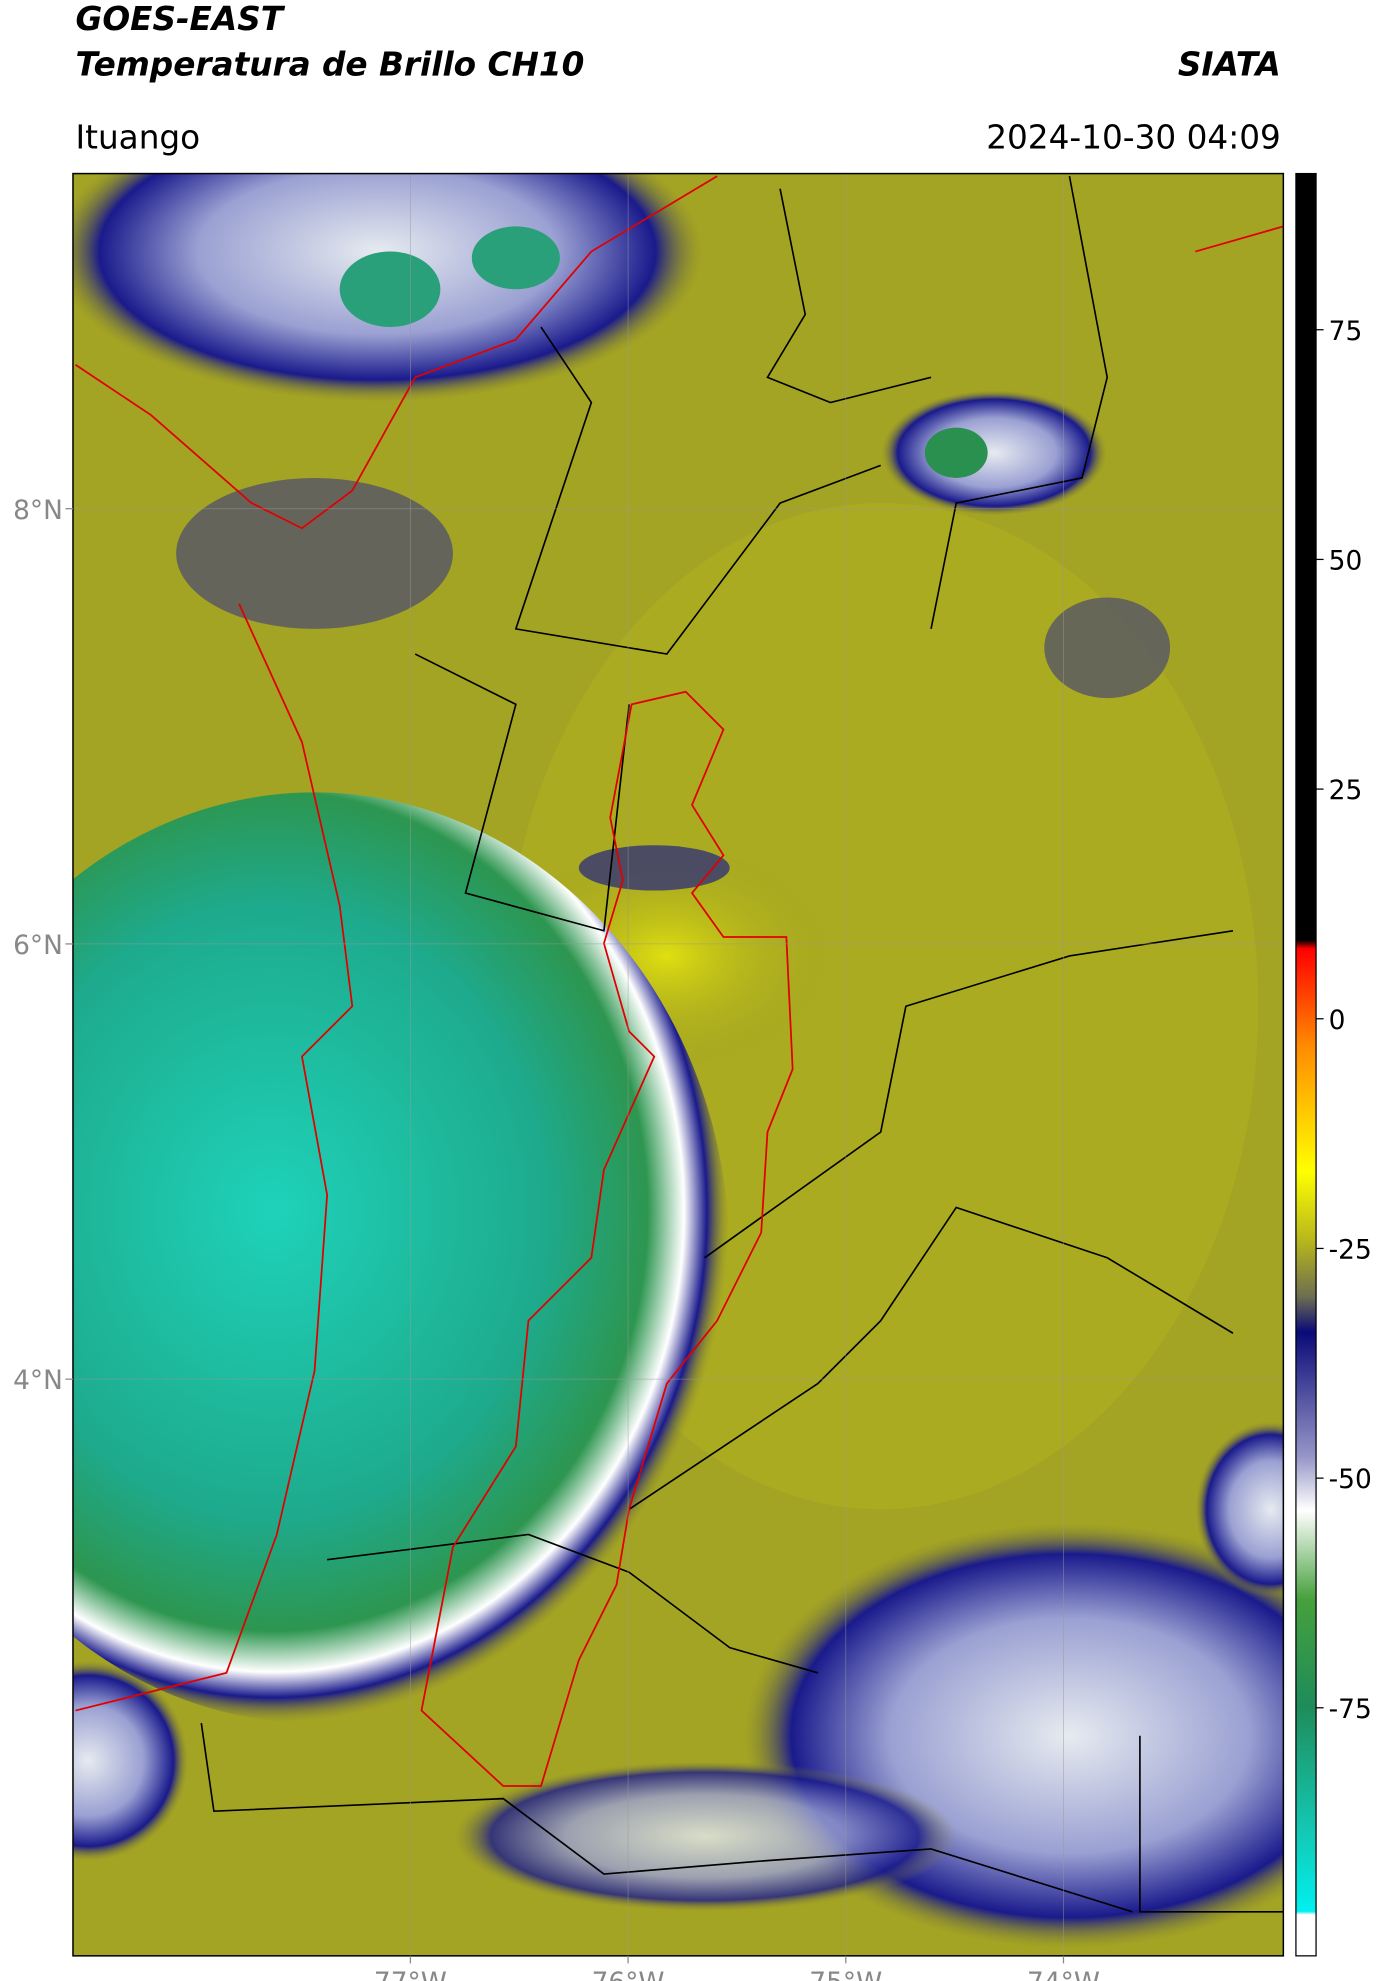 Image resolution: width=1384 pixels, height=1981 pixels. What do you see at coordinates (1350, 1250) in the screenshot?
I see `colorbar-tick-label: -25` at bounding box center [1350, 1250].